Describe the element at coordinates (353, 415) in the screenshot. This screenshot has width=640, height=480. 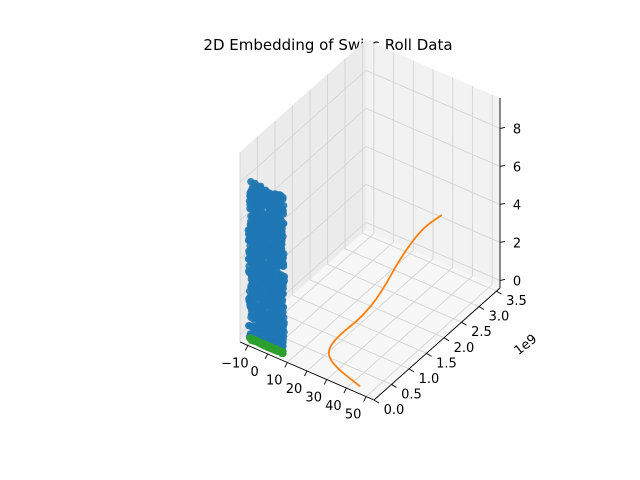
I see `x-tick-label: 50` at that location.